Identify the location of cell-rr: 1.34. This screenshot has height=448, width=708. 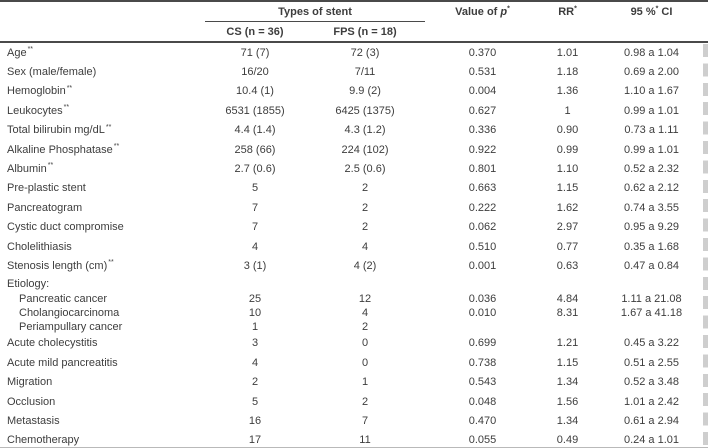
(567, 382).